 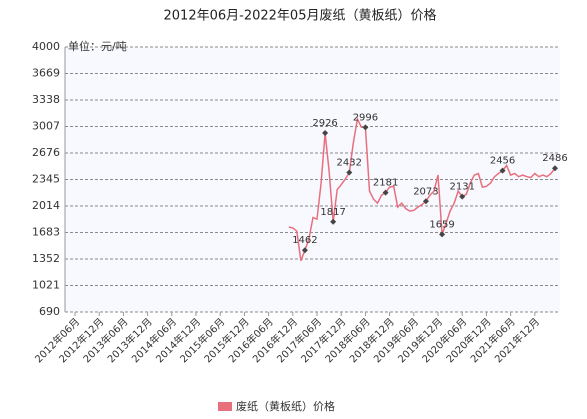 What do you see at coordinates (349, 163) in the screenshot?
I see `data-label: 2432` at bounding box center [349, 163].